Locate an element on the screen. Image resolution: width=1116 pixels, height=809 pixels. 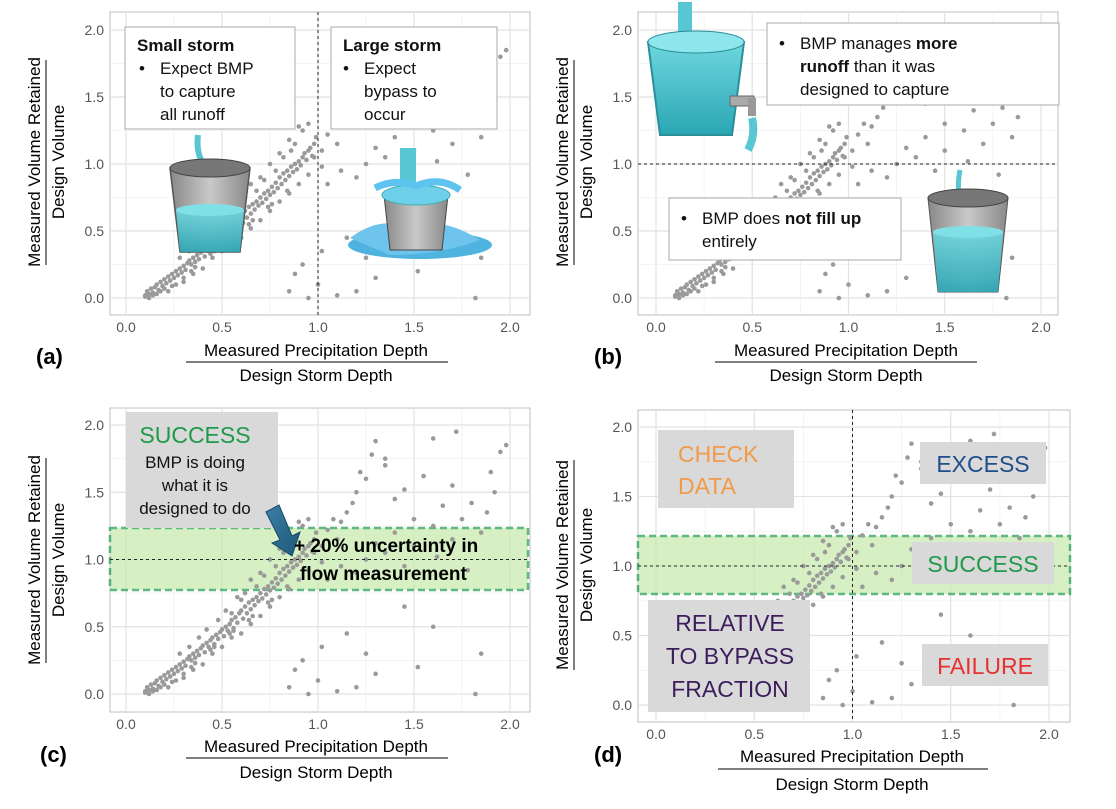
bucket-partial-icon is located at coordinates (968, 231).